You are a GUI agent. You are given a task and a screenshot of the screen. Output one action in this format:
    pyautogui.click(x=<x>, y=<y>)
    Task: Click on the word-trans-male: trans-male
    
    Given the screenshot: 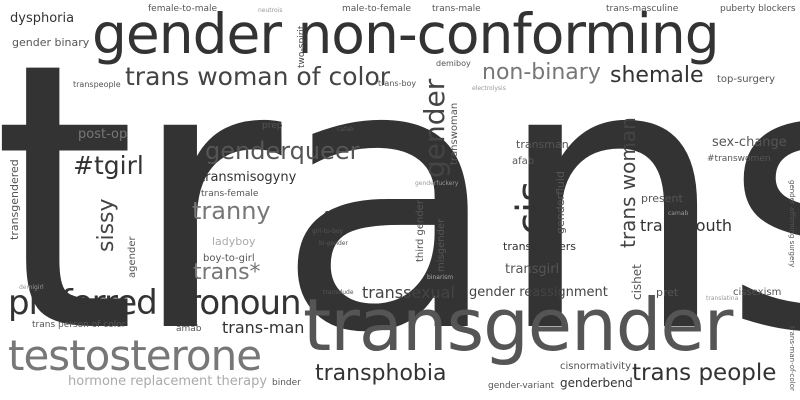 What is the action you would take?
    pyautogui.click(x=456, y=9)
    